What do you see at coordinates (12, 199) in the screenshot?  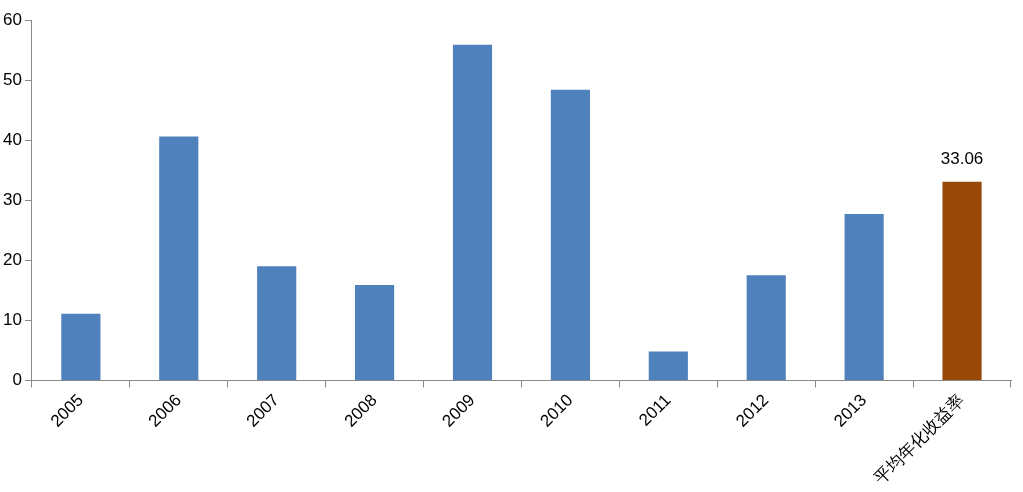 I see `y-tick-label: 30` at bounding box center [12, 199].